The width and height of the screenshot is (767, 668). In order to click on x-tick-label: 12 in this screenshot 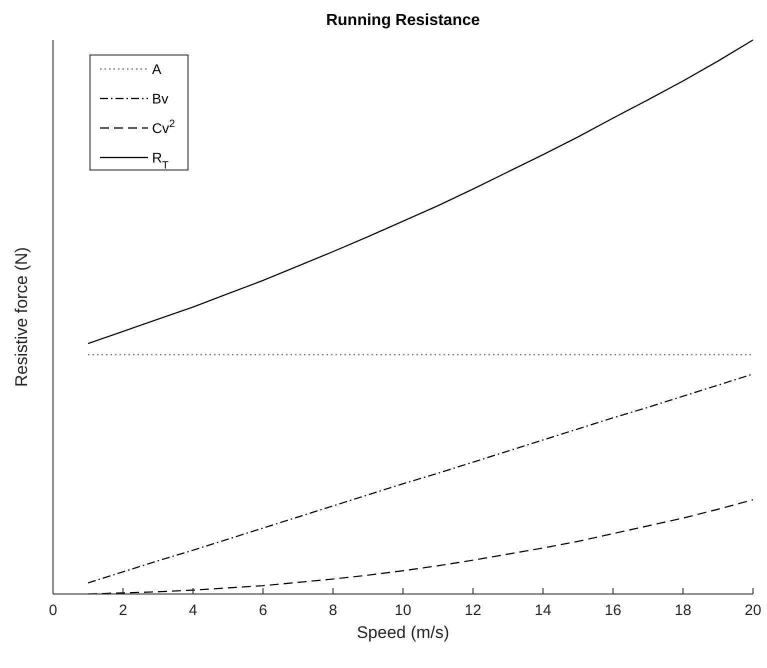, I will do `click(473, 610)`.